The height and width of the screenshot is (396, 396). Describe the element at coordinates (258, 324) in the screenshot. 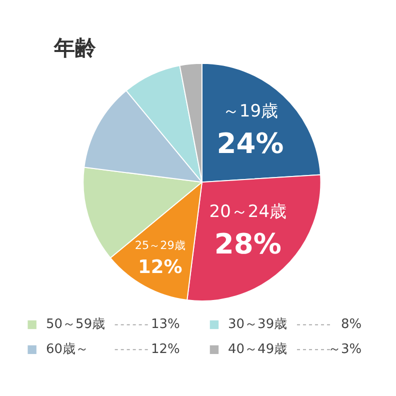

I see `legend-label: 30～39歳` at that location.